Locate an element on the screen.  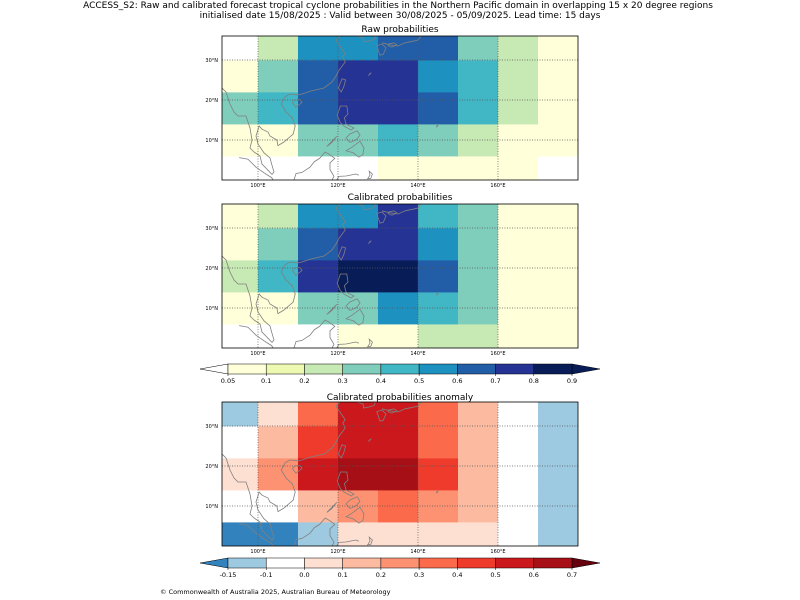
coastline-borneo is located at coordinates (314, 165).